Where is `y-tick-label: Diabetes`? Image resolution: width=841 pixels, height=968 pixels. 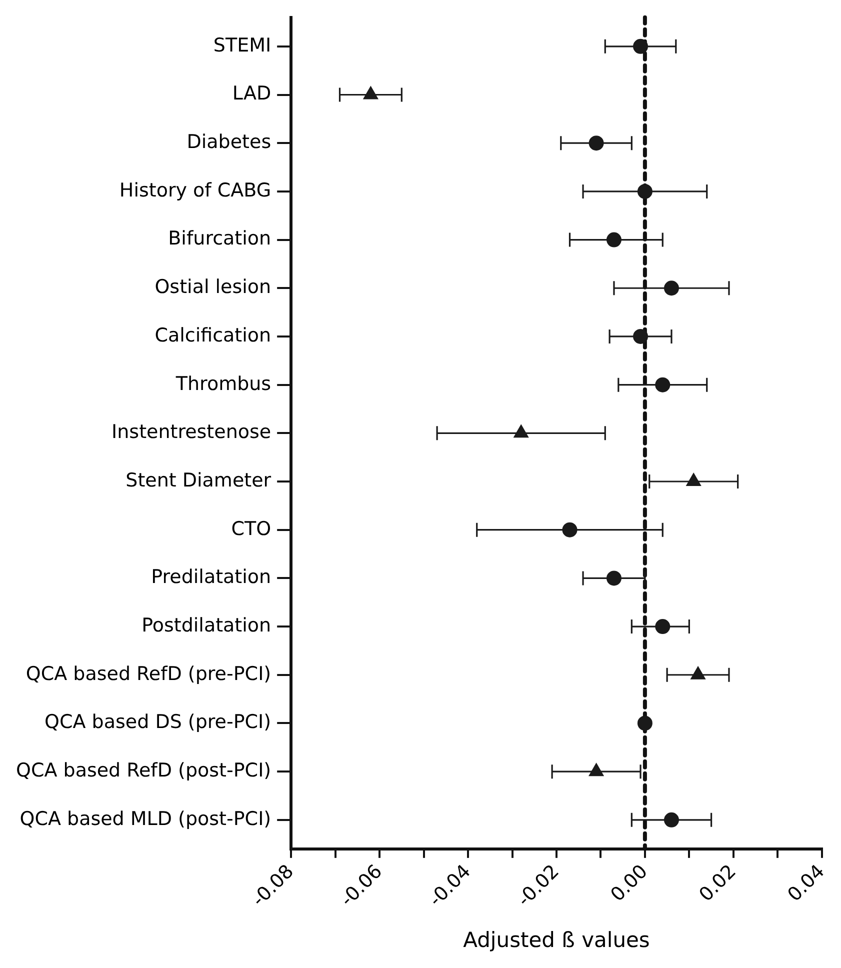 y-tick-label: Diabetes is located at coordinates (229, 142).